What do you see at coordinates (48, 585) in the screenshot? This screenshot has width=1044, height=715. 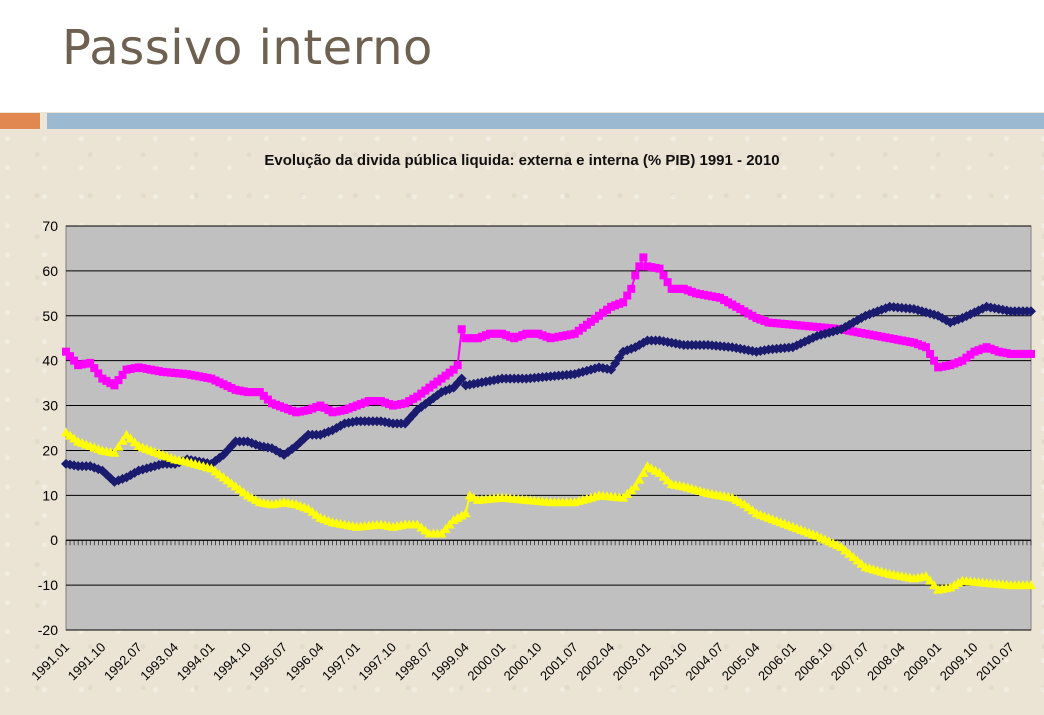 I see `y-tick-label: -10` at bounding box center [48, 585].